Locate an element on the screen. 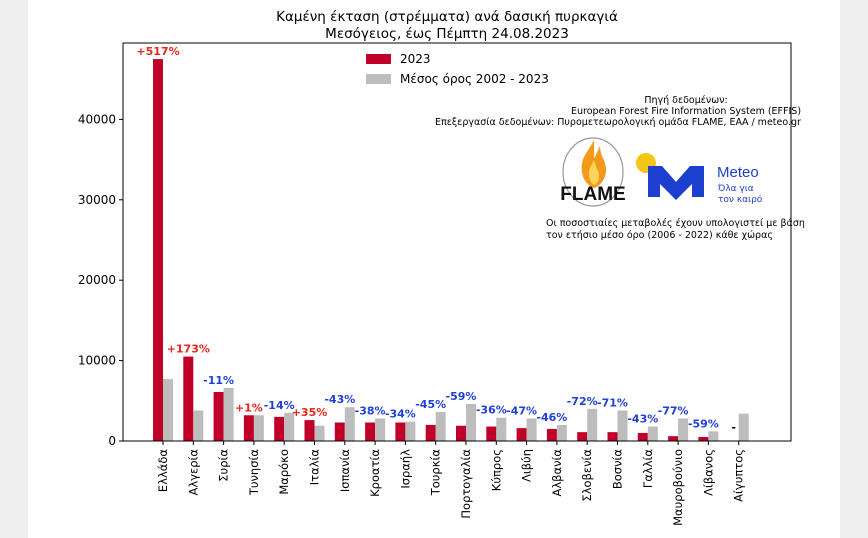  percent-label-15: -71% is located at coordinates (612, 402).